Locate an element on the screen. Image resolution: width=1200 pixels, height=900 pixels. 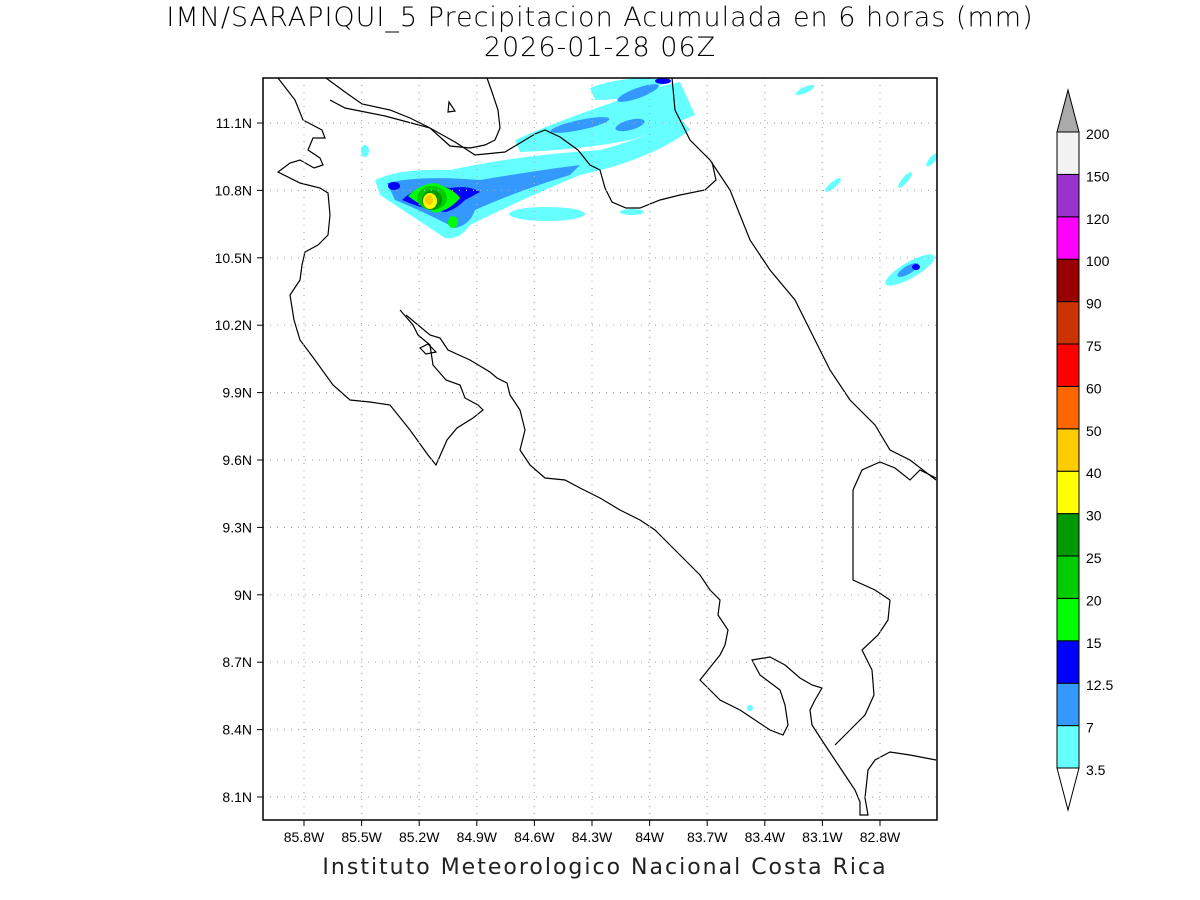
pacific-coast is located at coordinates (380, 272).